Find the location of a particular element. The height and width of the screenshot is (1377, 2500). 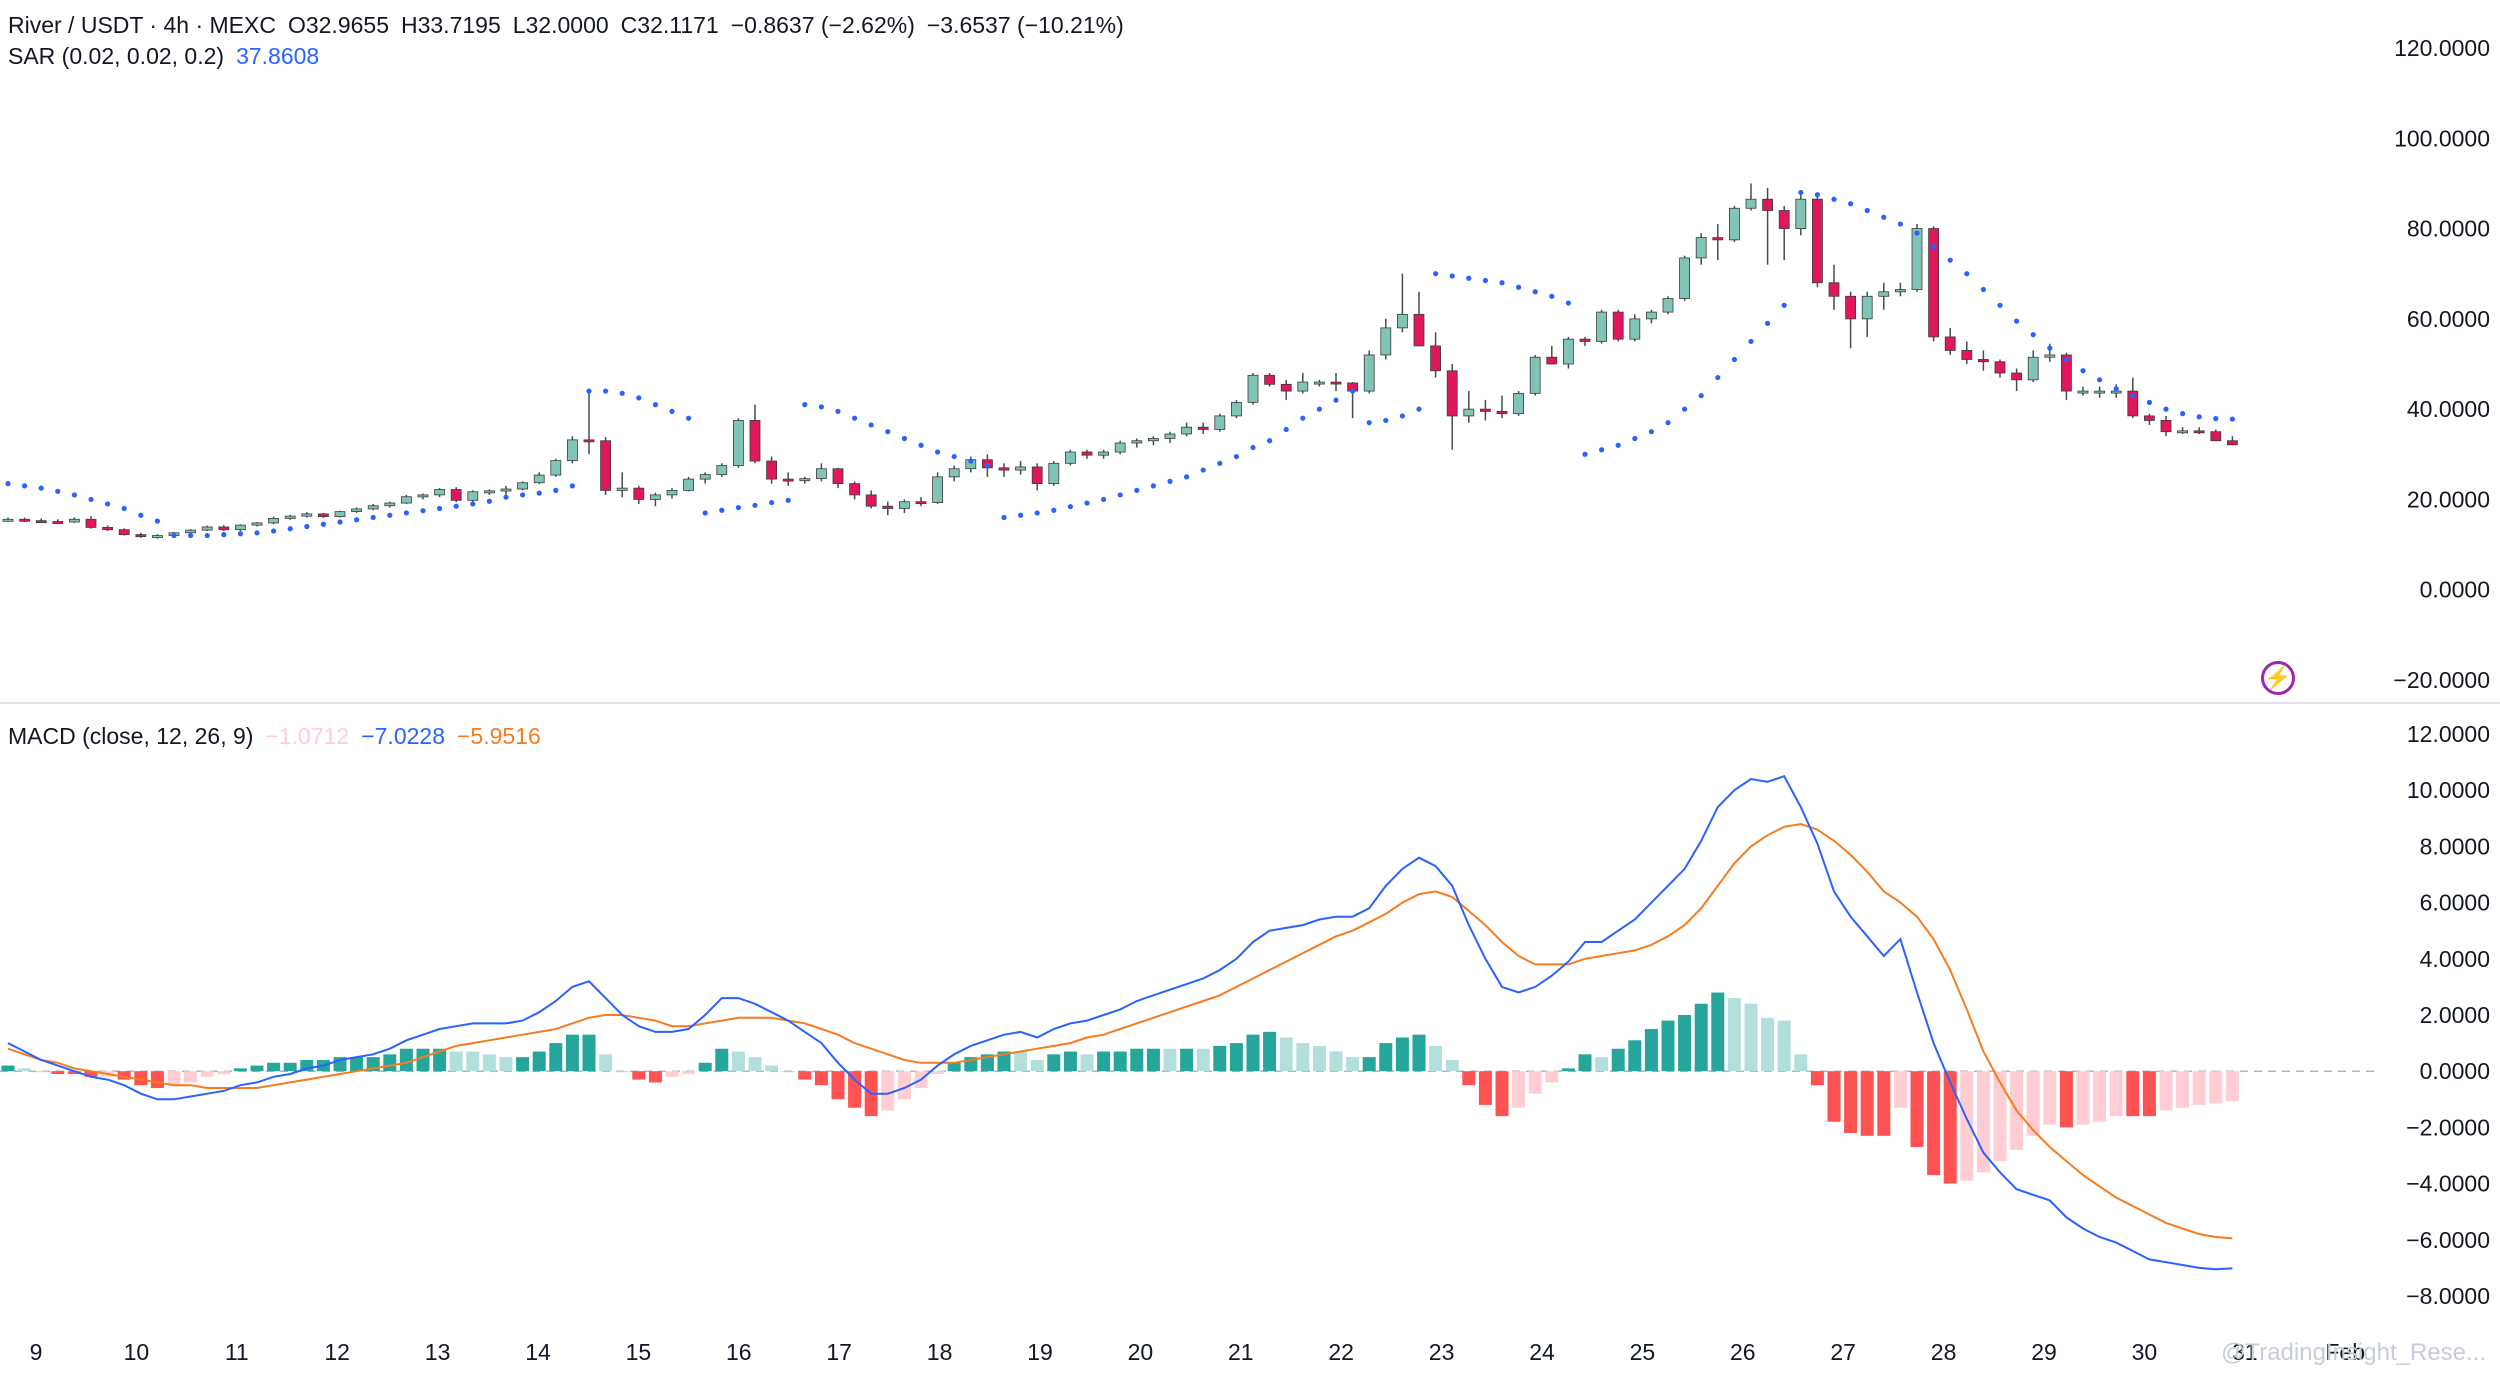

time-tick-label: 23 is located at coordinates (1442, 1352).